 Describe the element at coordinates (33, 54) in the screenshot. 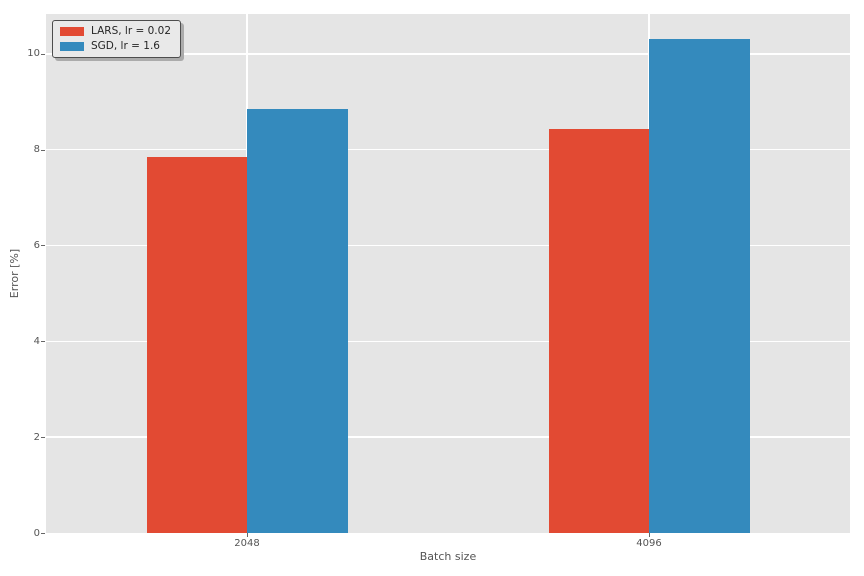

I see `y-tick-label: 10` at that location.